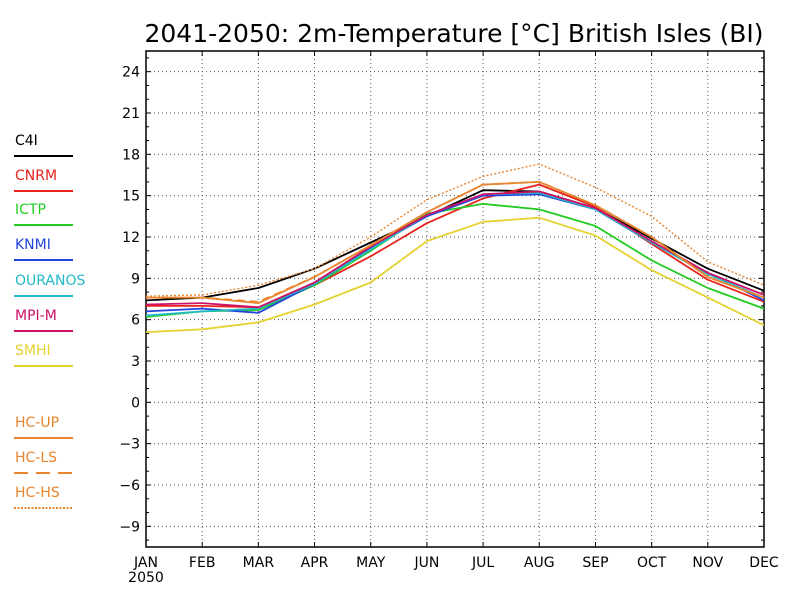 This screenshot has width=800, height=600. What do you see at coordinates (131, 197) in the screenshot?
I see `y-tick-label: 15` at bounding box center [131, 197].